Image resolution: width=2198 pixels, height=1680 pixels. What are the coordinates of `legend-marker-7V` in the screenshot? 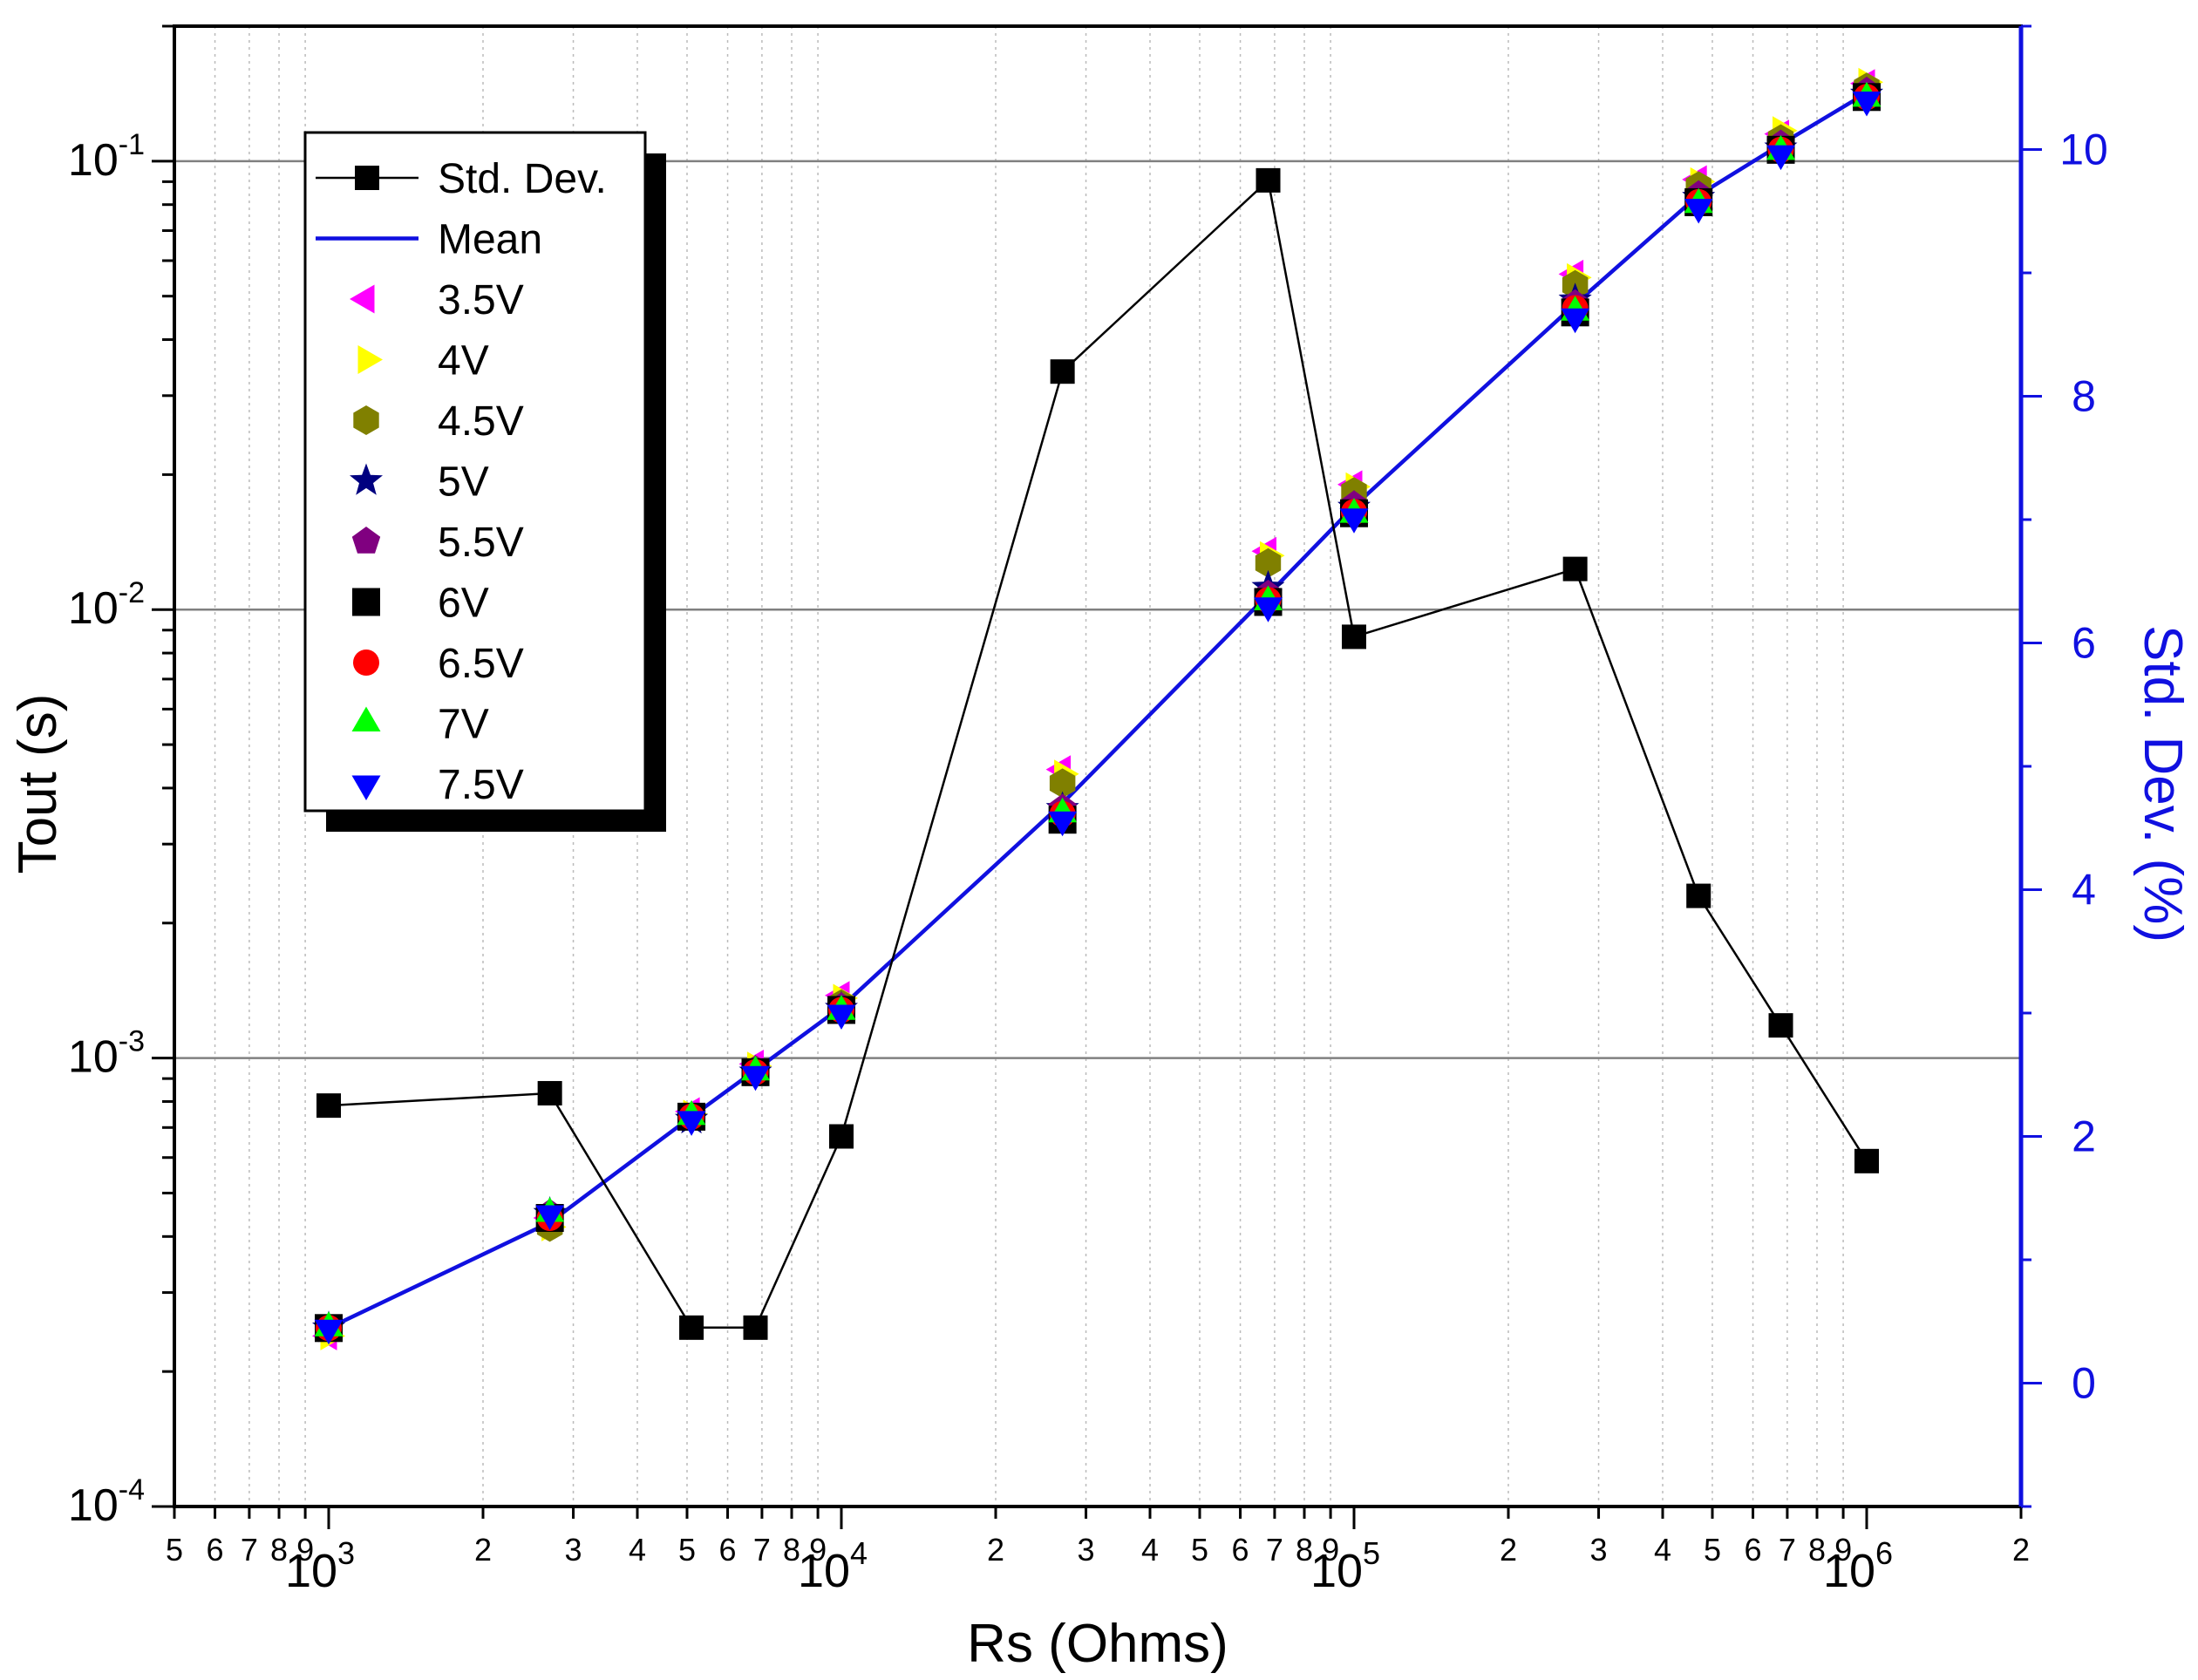 It's located at (366, 718).